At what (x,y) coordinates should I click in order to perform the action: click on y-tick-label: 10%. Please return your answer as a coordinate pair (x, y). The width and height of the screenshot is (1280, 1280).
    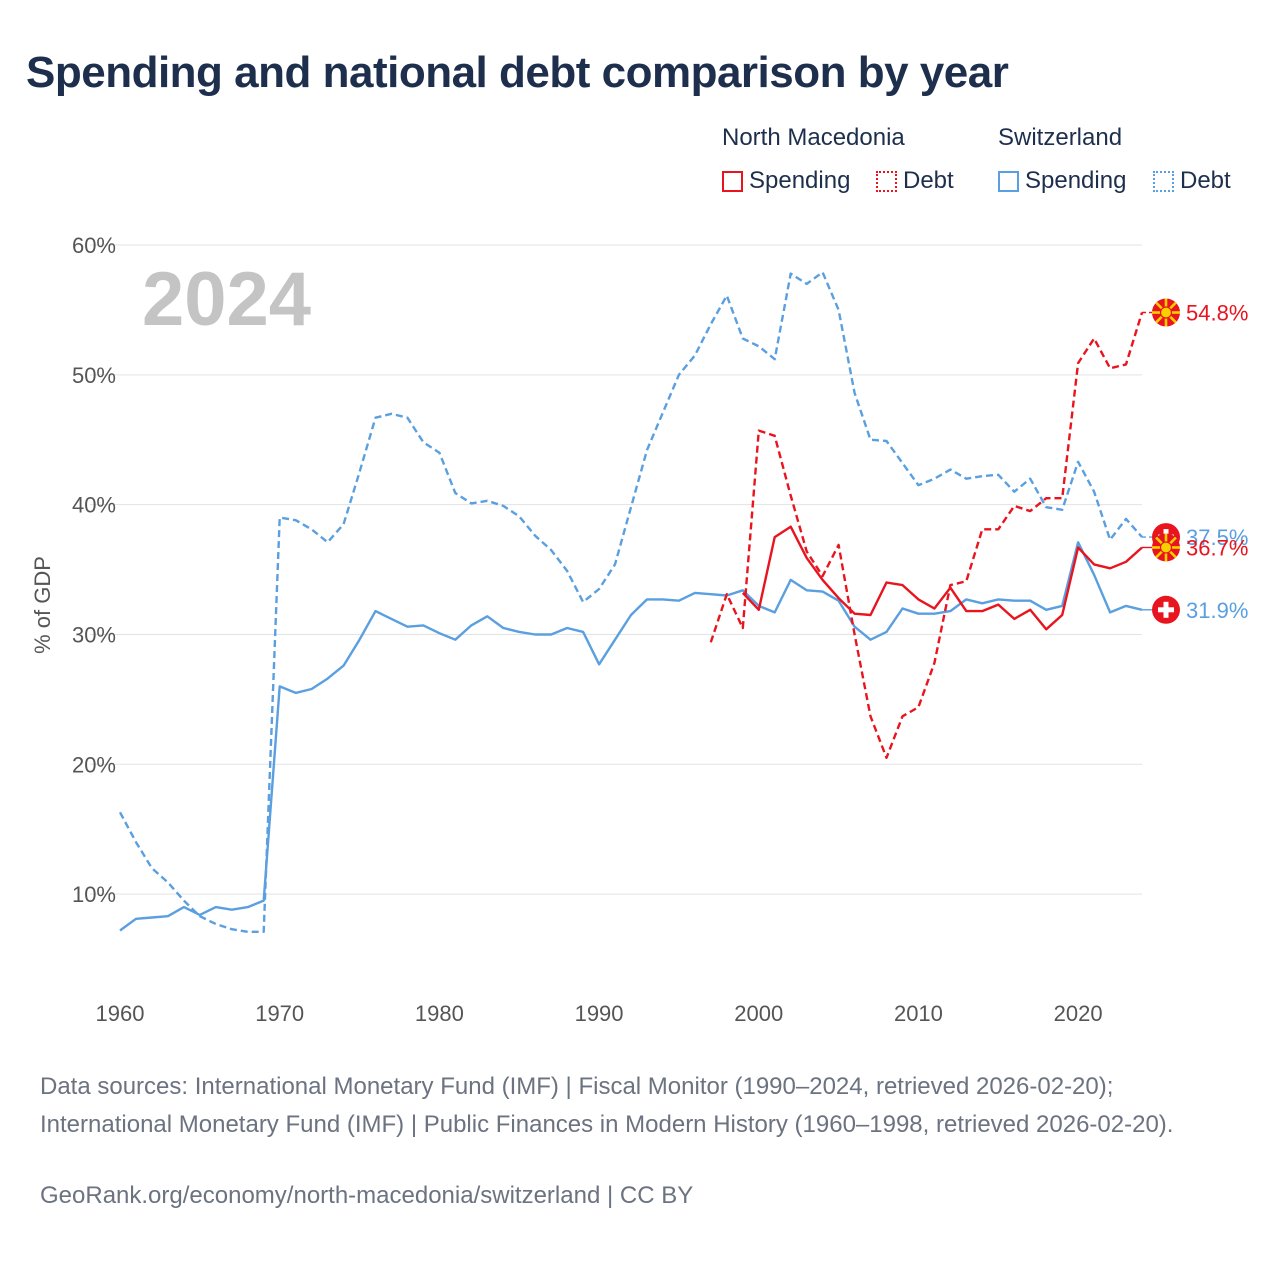
    Looking at the image, I should click on (94, 894).